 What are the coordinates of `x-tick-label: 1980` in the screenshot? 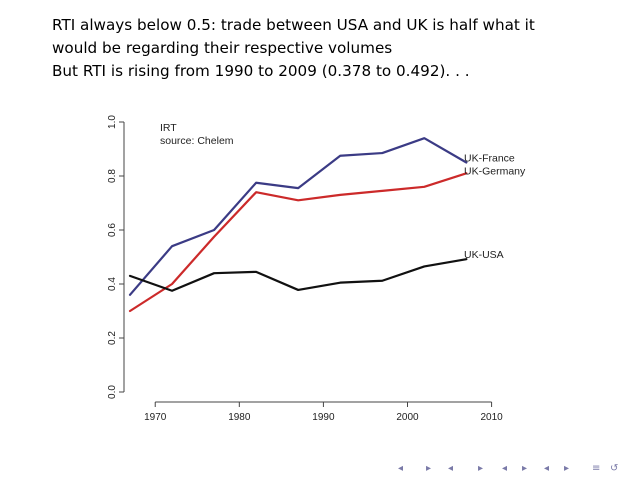 It's located at (239, 417).